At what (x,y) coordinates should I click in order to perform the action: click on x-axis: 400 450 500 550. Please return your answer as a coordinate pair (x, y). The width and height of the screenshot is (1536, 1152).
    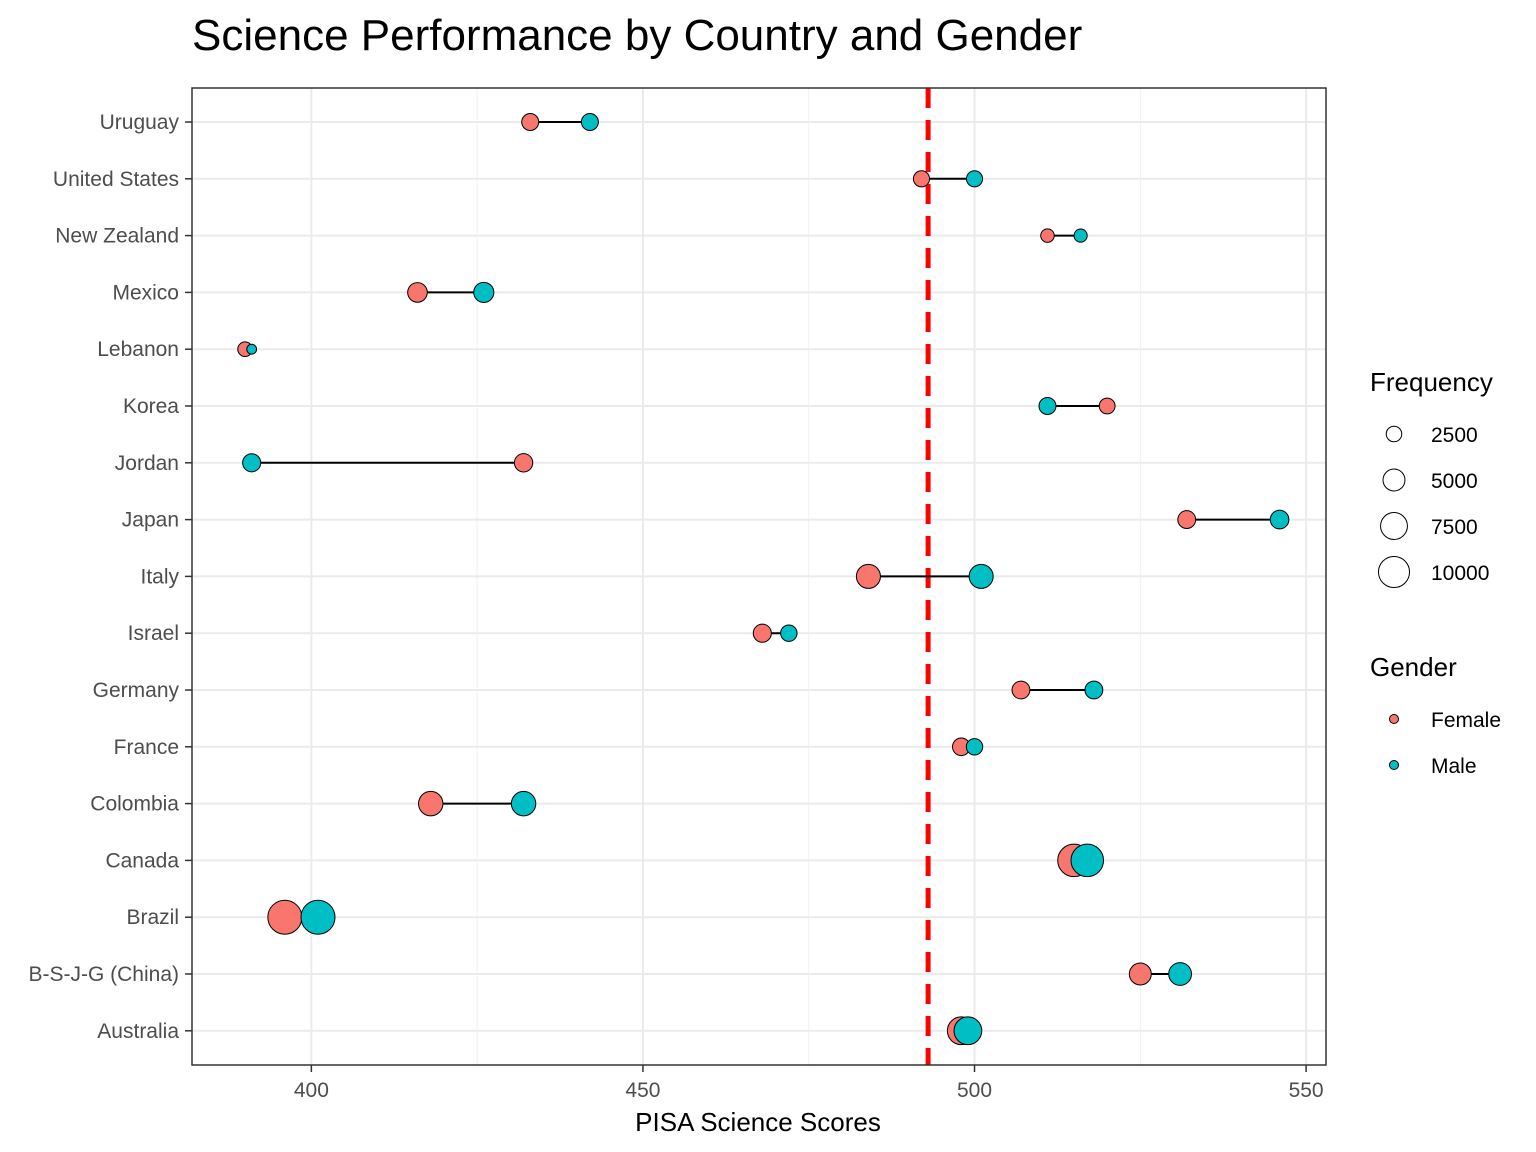
    Looking at the image, I should click on (809, 1083).